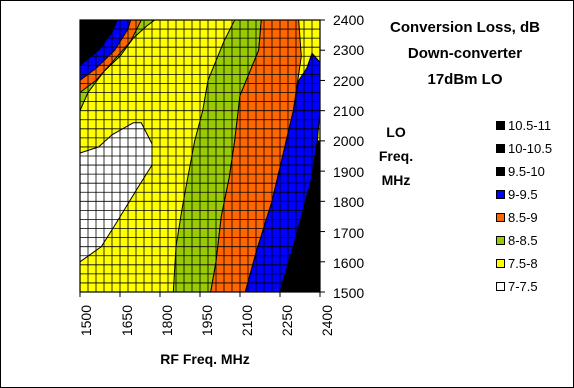  What do you see at coordinates (349, 50) in the screenshot?
I see `y-tick-label: 2300` at bounding box center [349, 50].